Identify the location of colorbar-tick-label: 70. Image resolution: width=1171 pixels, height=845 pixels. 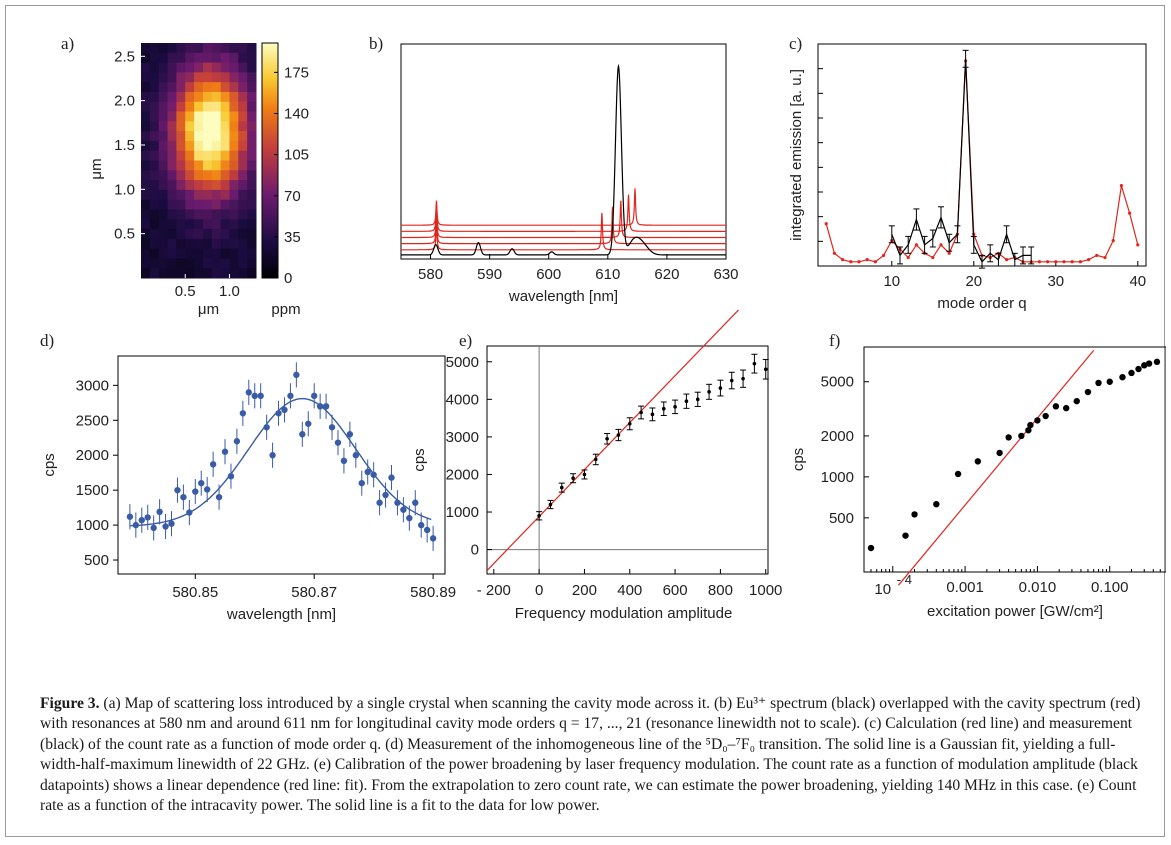
(292, 196).